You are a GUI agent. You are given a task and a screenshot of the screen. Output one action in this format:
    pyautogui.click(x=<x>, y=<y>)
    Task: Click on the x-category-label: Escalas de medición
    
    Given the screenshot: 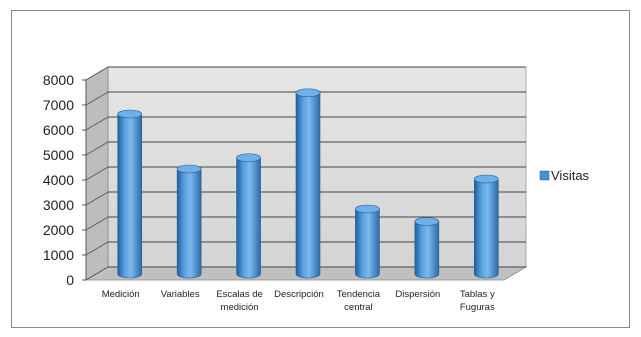 What is the action you would take?
    pyautogui.click(x=239, y=301)
    